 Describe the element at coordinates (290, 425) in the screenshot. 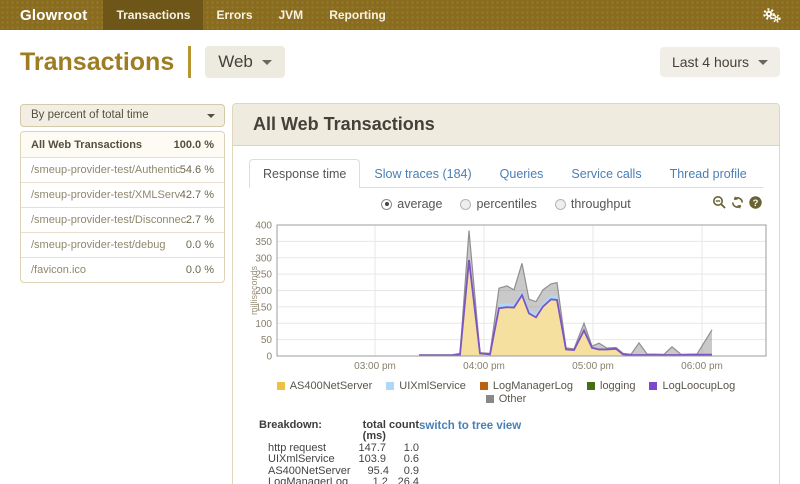

I see `breakdown-title: Breakdown:` at that location.